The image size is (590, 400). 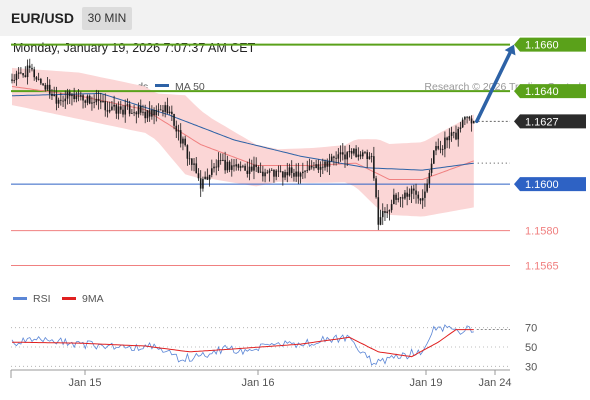 I want to click on level-label: 1.1660, so click(x=542, y=46).